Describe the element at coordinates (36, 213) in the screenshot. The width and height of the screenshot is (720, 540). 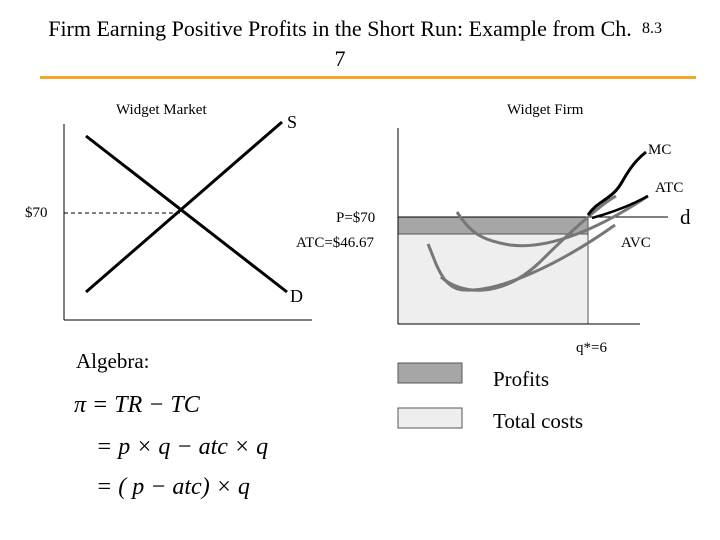
I see `market-price-label: $70` at that location.